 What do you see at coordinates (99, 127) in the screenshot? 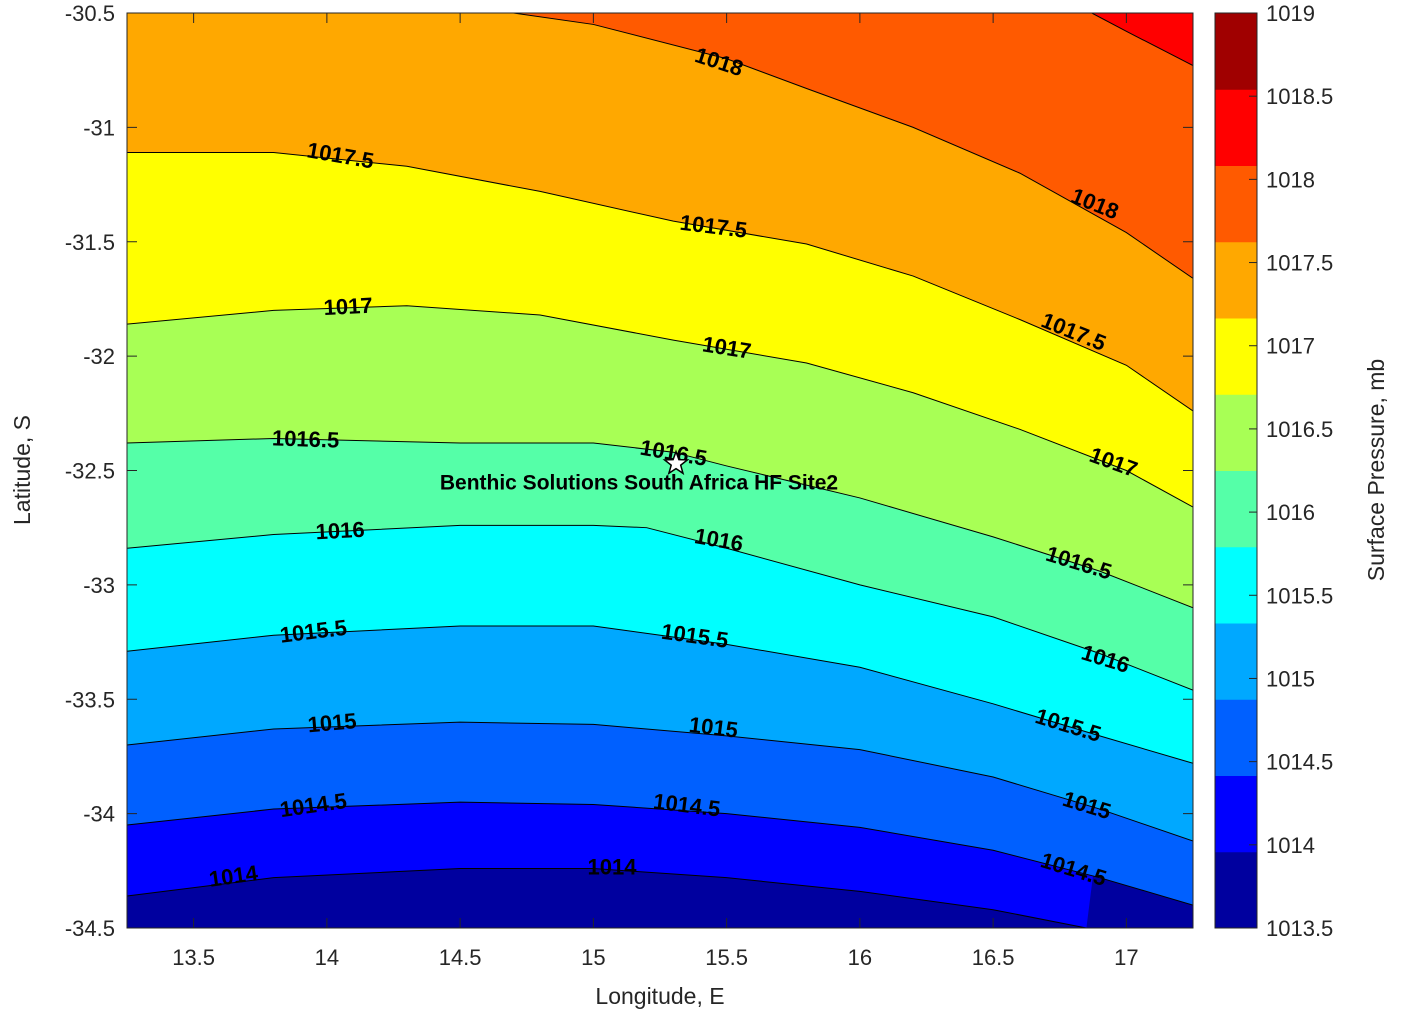
I see `y-tick-label: -31` at bounding box center [99, 127].